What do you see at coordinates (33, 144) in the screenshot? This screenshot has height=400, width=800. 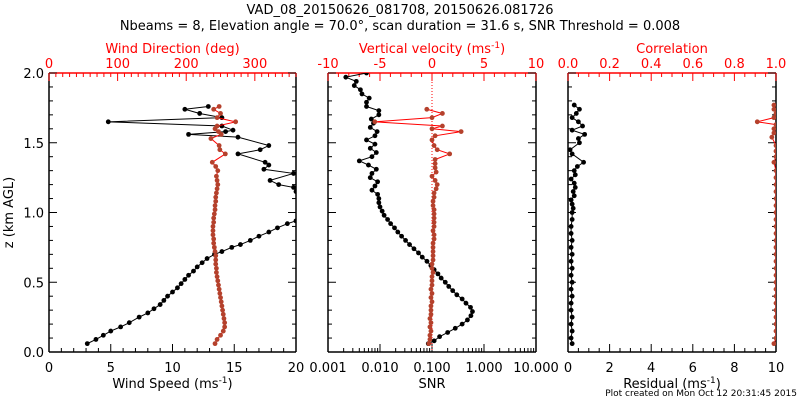 I see `ytick-label: 1.5` at bounding box center [33, 144].